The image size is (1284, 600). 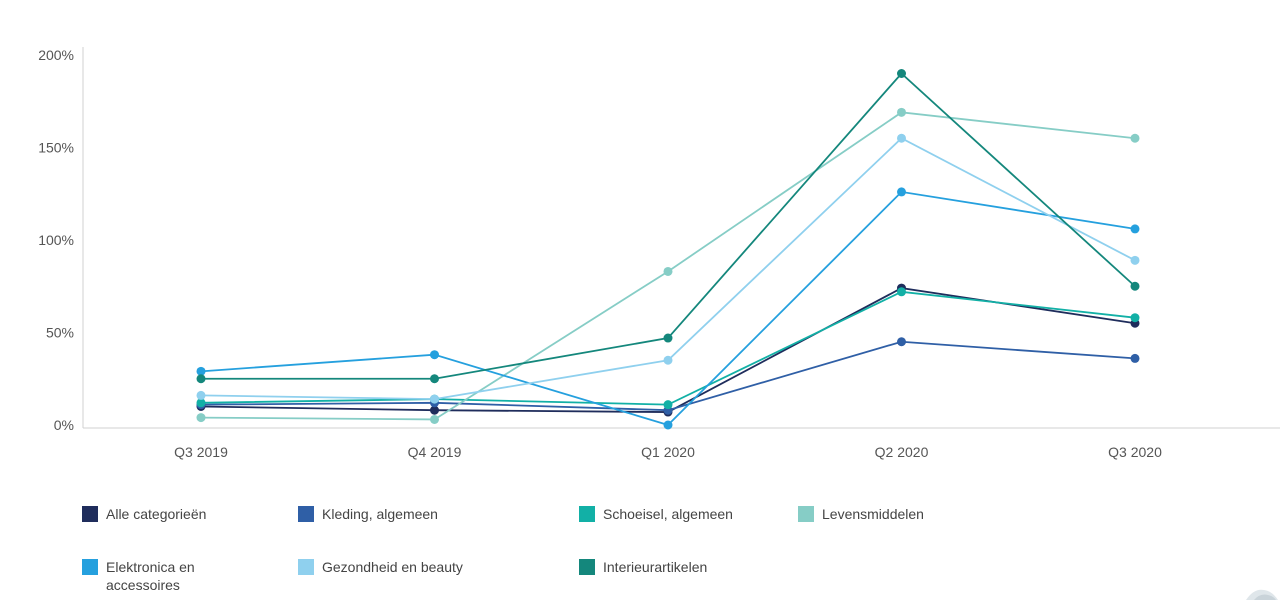 What do you see at coordinates (655, 567) in the screenshot?
I see `legend-label: Interieurartikelen` at bounding box center [655, 567].